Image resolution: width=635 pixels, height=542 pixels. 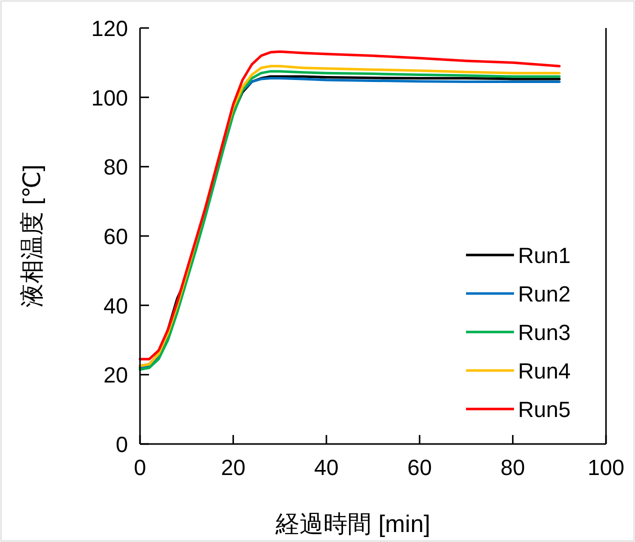 What do you see at coordinates (419, 467) in the screenshot?
I see `x-tick-label: 60` at bounding box center [419, 467].